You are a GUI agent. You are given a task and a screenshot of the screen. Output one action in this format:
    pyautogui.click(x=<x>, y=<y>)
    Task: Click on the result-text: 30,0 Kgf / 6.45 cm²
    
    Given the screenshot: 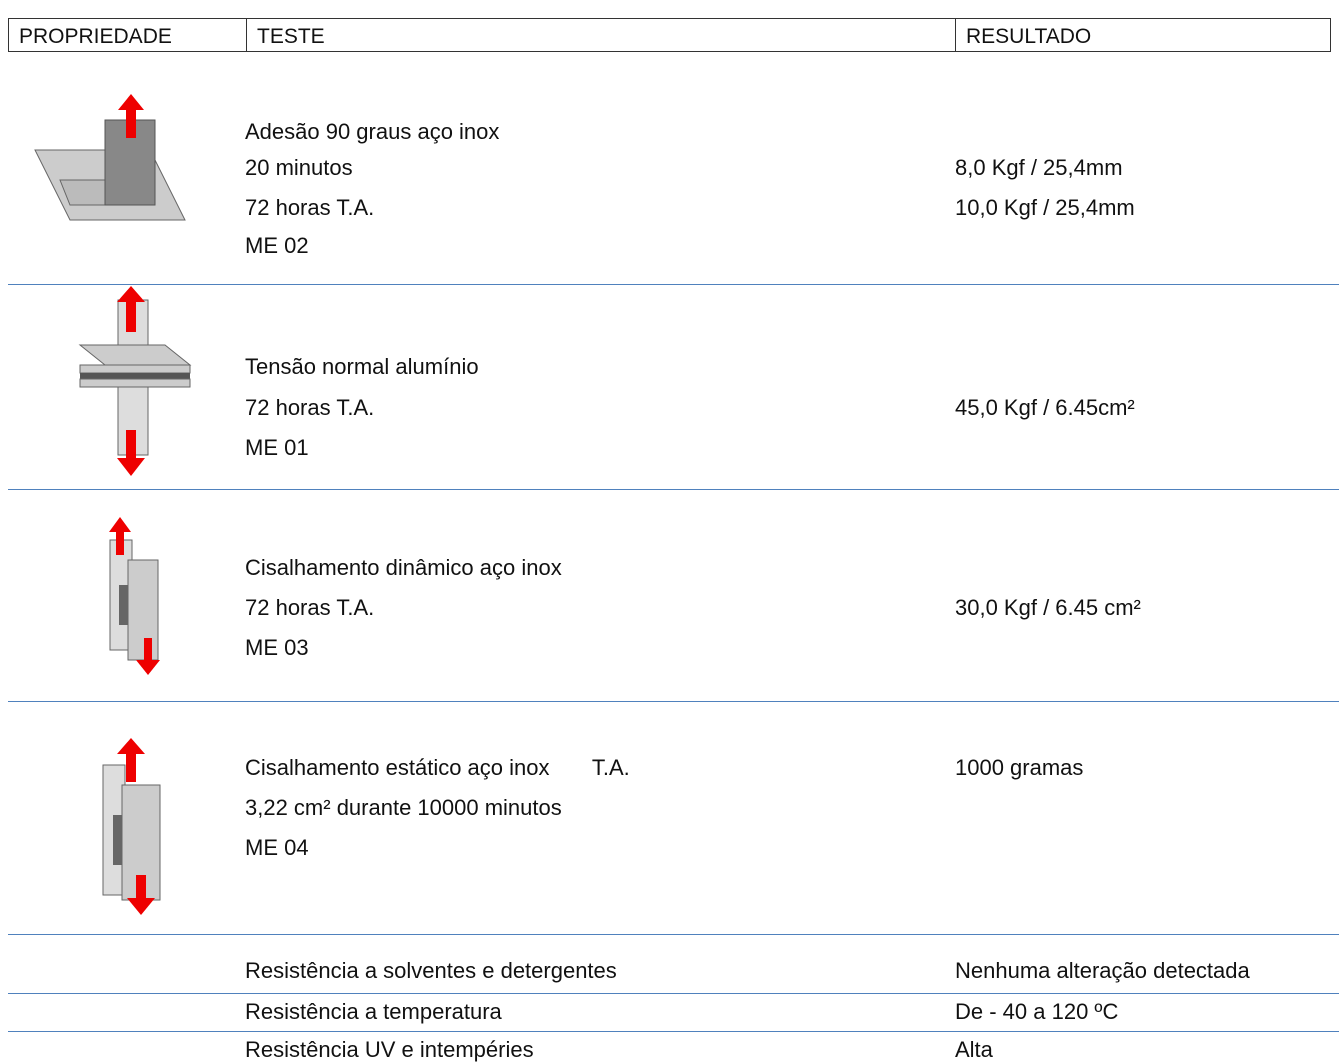 What is the action you would take?
    pyautogui.click(x=1048, y=607)
    